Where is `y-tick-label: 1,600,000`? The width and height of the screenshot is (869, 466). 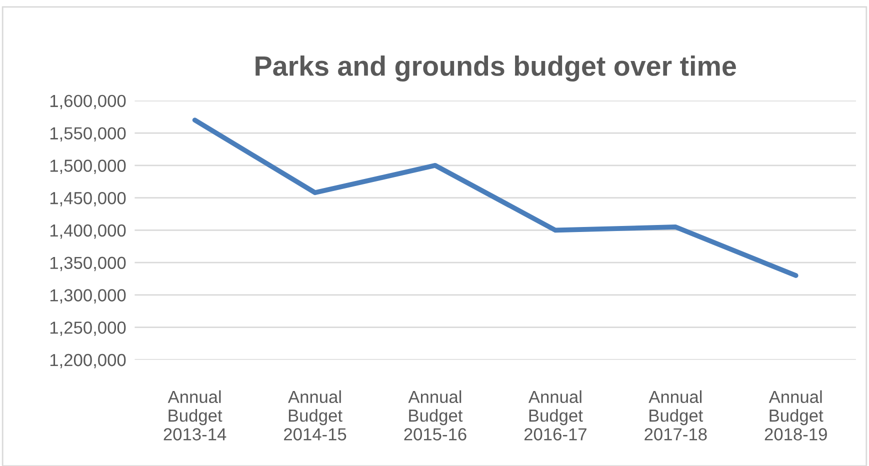 y-tick-label: 1,600,000 is located at coordinates (88, 102).